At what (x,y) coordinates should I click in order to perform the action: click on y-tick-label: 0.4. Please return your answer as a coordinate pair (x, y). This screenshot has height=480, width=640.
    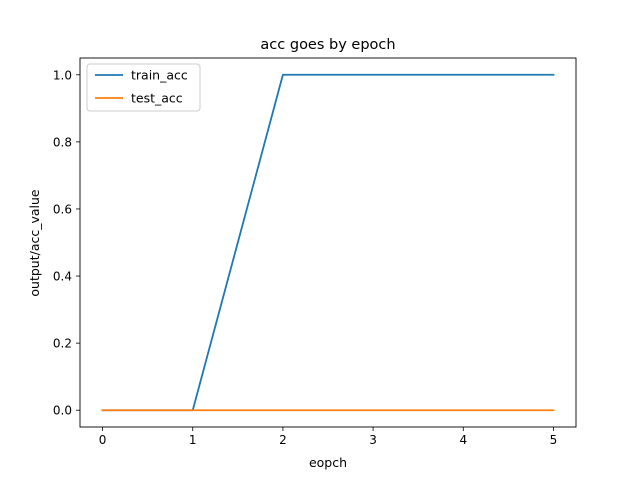
    Looking at the image, I should click on (62, 277).